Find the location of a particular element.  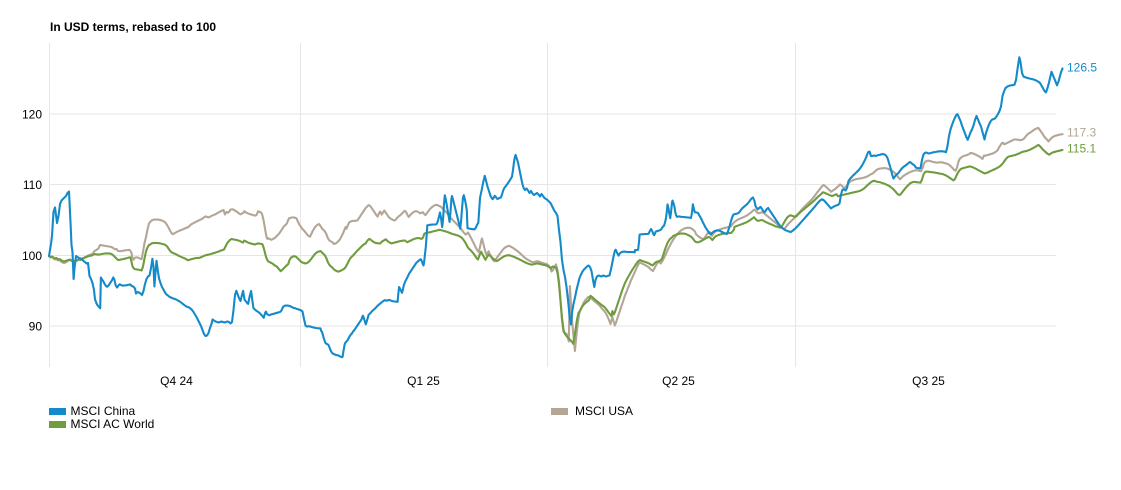

svg-text: MSCI USA is located at coordinates (604, 411).